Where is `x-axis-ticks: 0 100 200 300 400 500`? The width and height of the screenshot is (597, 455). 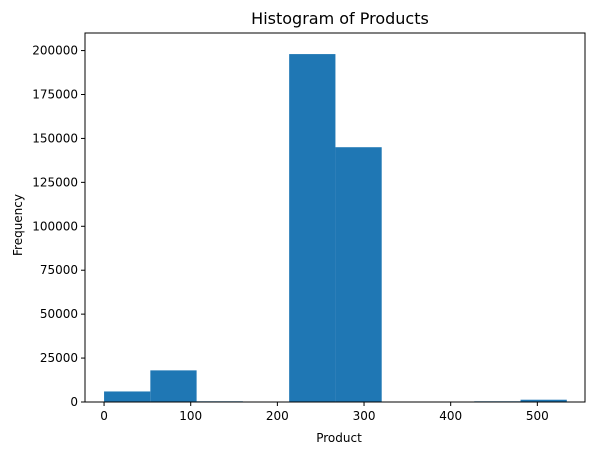
x-axis-ticks: 0 100 200 300 400 500 is located at coordinates (324, 412).